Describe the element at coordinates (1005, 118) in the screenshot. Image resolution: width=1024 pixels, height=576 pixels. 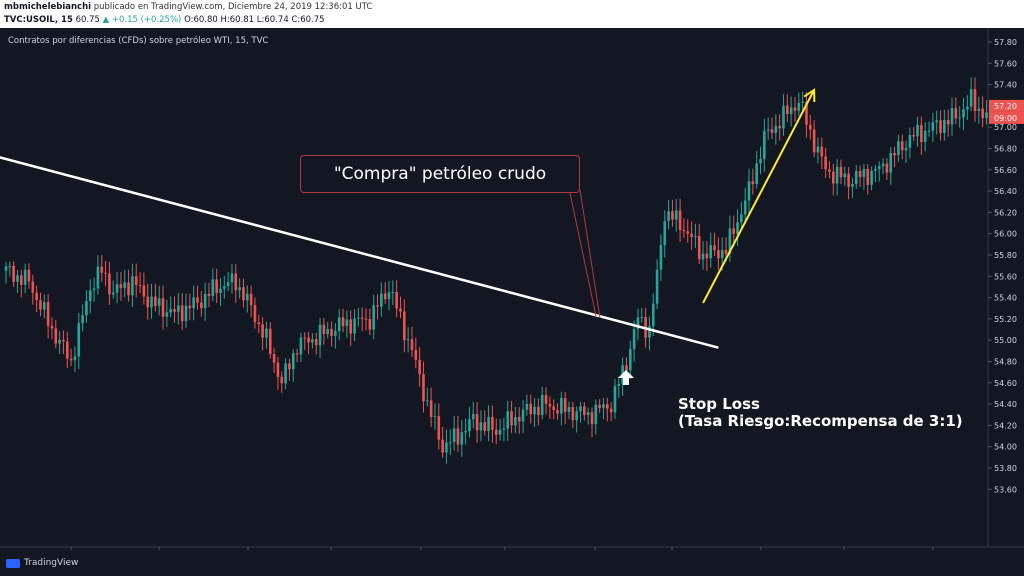
I see `time-tag-label: 09:00` at that location.